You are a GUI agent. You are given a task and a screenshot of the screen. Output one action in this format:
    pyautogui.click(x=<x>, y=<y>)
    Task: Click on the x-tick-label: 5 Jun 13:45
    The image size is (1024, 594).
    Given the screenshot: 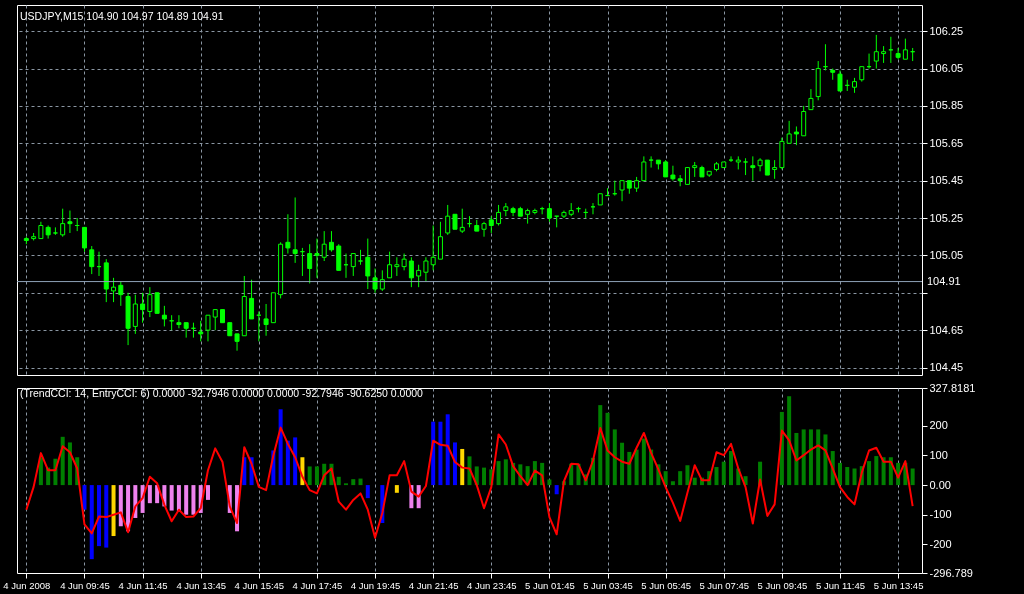 What is the action you would take?
    pyautogui.click(x=898, y=585)
    